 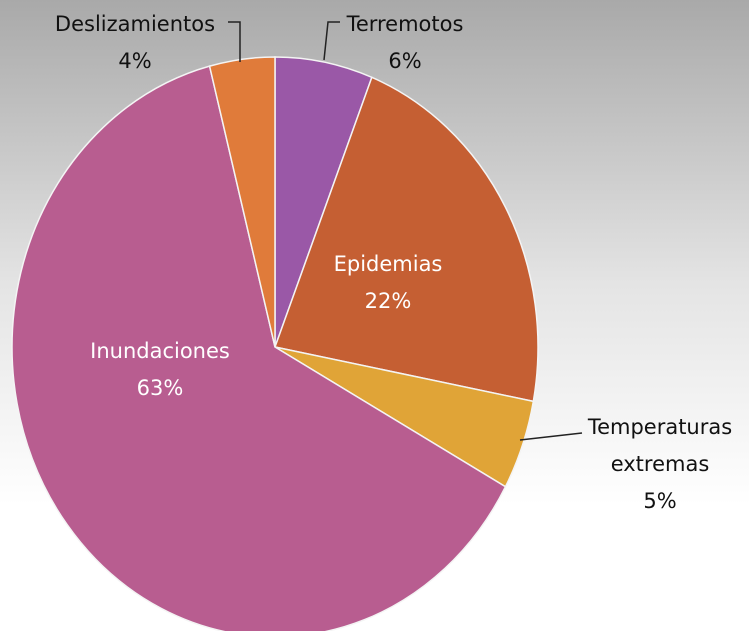 What do you see at coordinates (242, 202) in the screenshot?
I see `pie-slice` at bounding box center [242, 202].